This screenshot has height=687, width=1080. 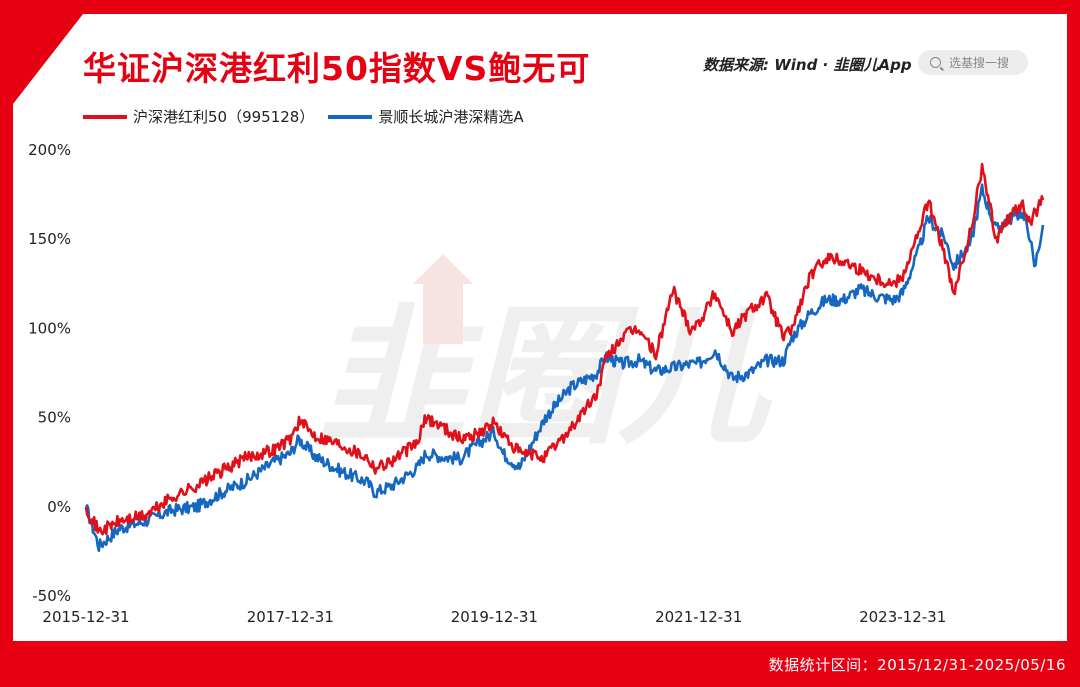 I want to click on legend-swatch-blue, so click(x=350, y=116).